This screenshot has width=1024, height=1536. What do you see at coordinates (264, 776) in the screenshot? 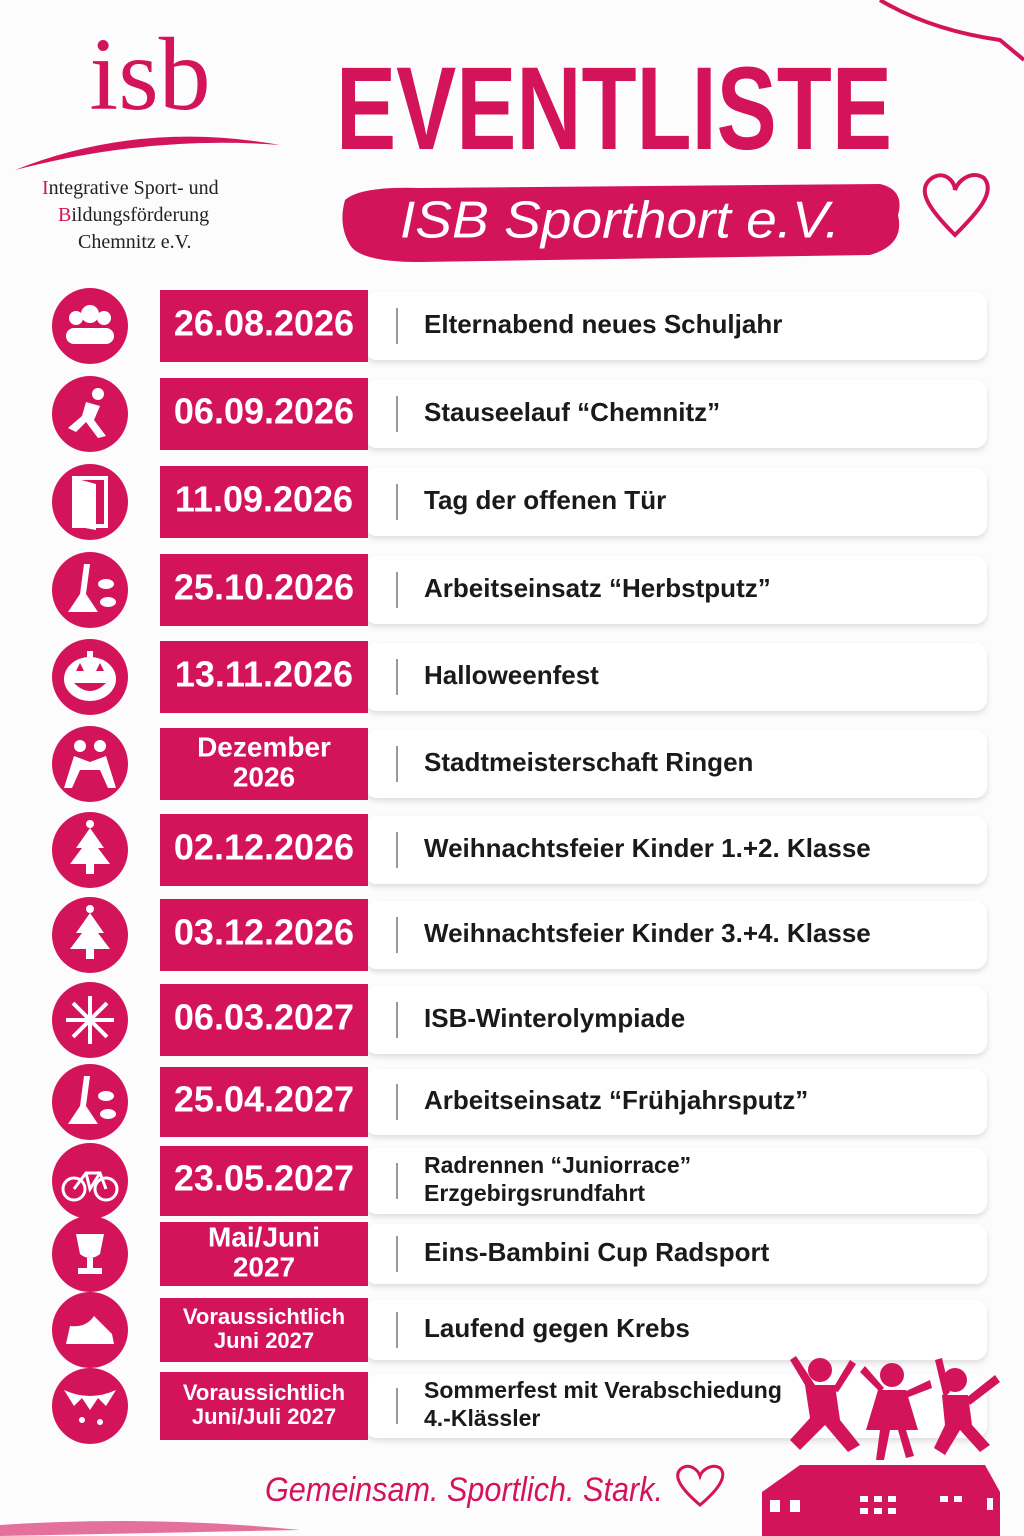
I see `event-date: 2026` at bounding box center [264, 776].